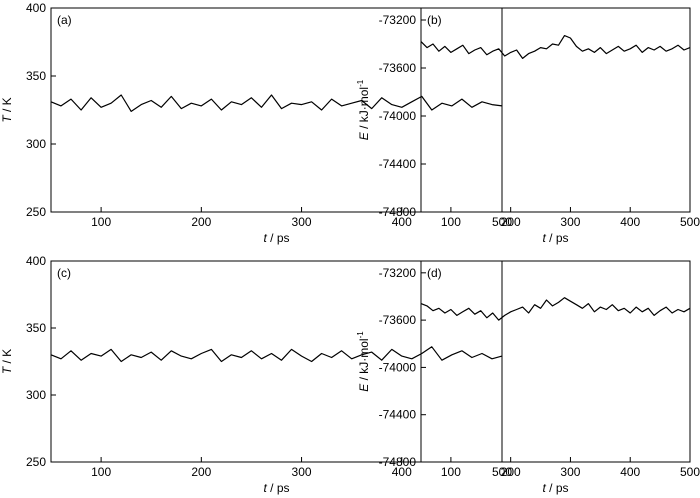 Image resolution: width=700 pixels, height=498 pixels. Describe the element at coordinates (64, 273) in the screenshot. I see `panel-label: (c)` at that location.